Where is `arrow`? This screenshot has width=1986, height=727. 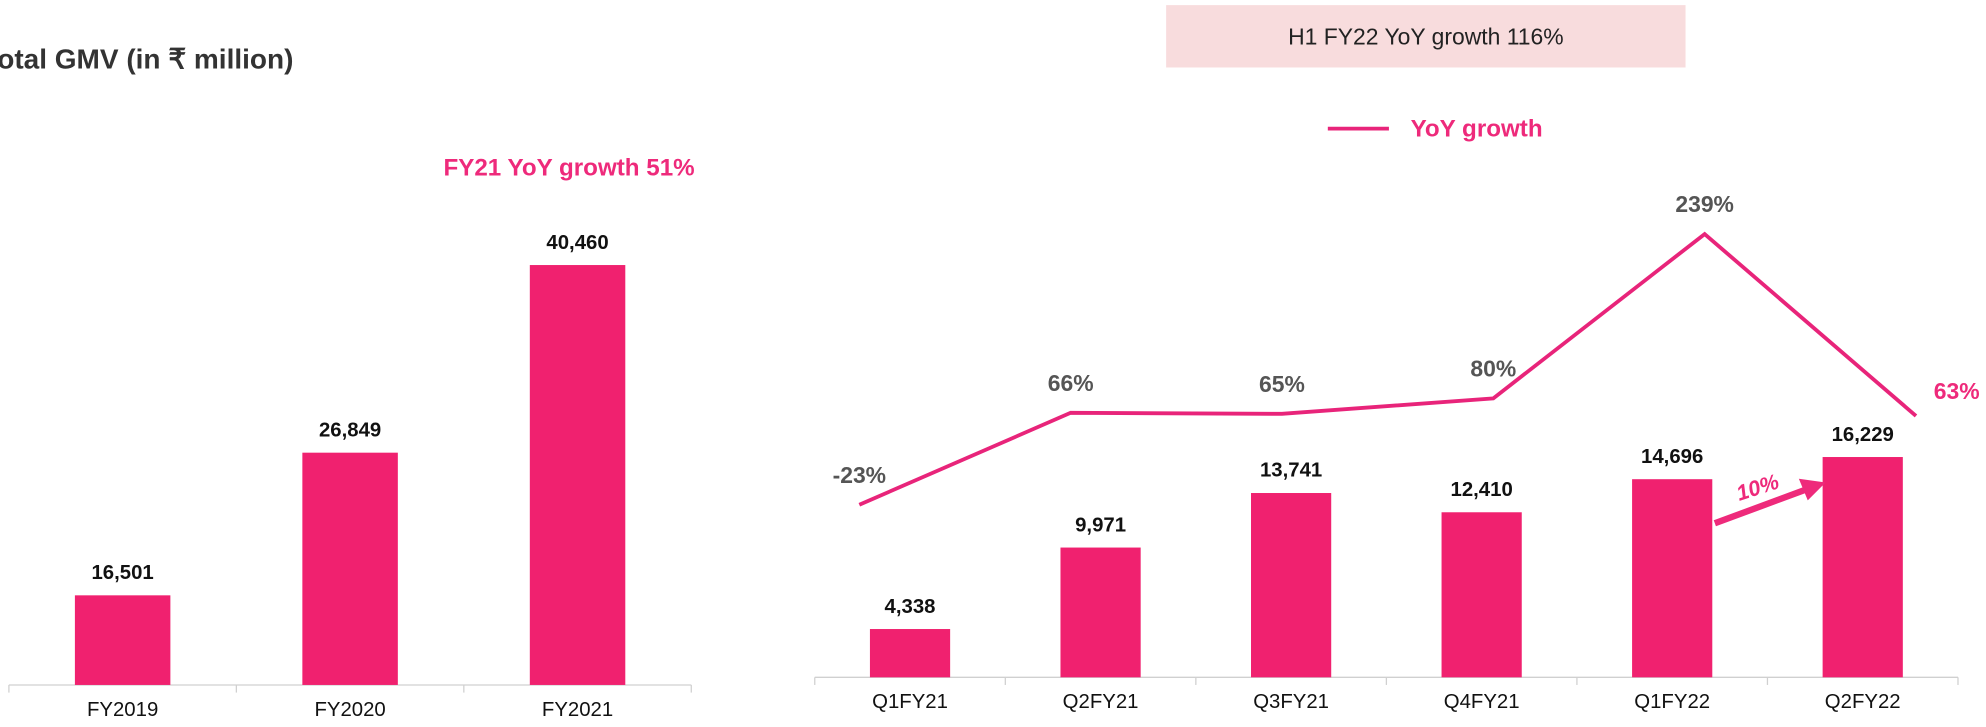
arrow is located at coordinates (1761, 506).